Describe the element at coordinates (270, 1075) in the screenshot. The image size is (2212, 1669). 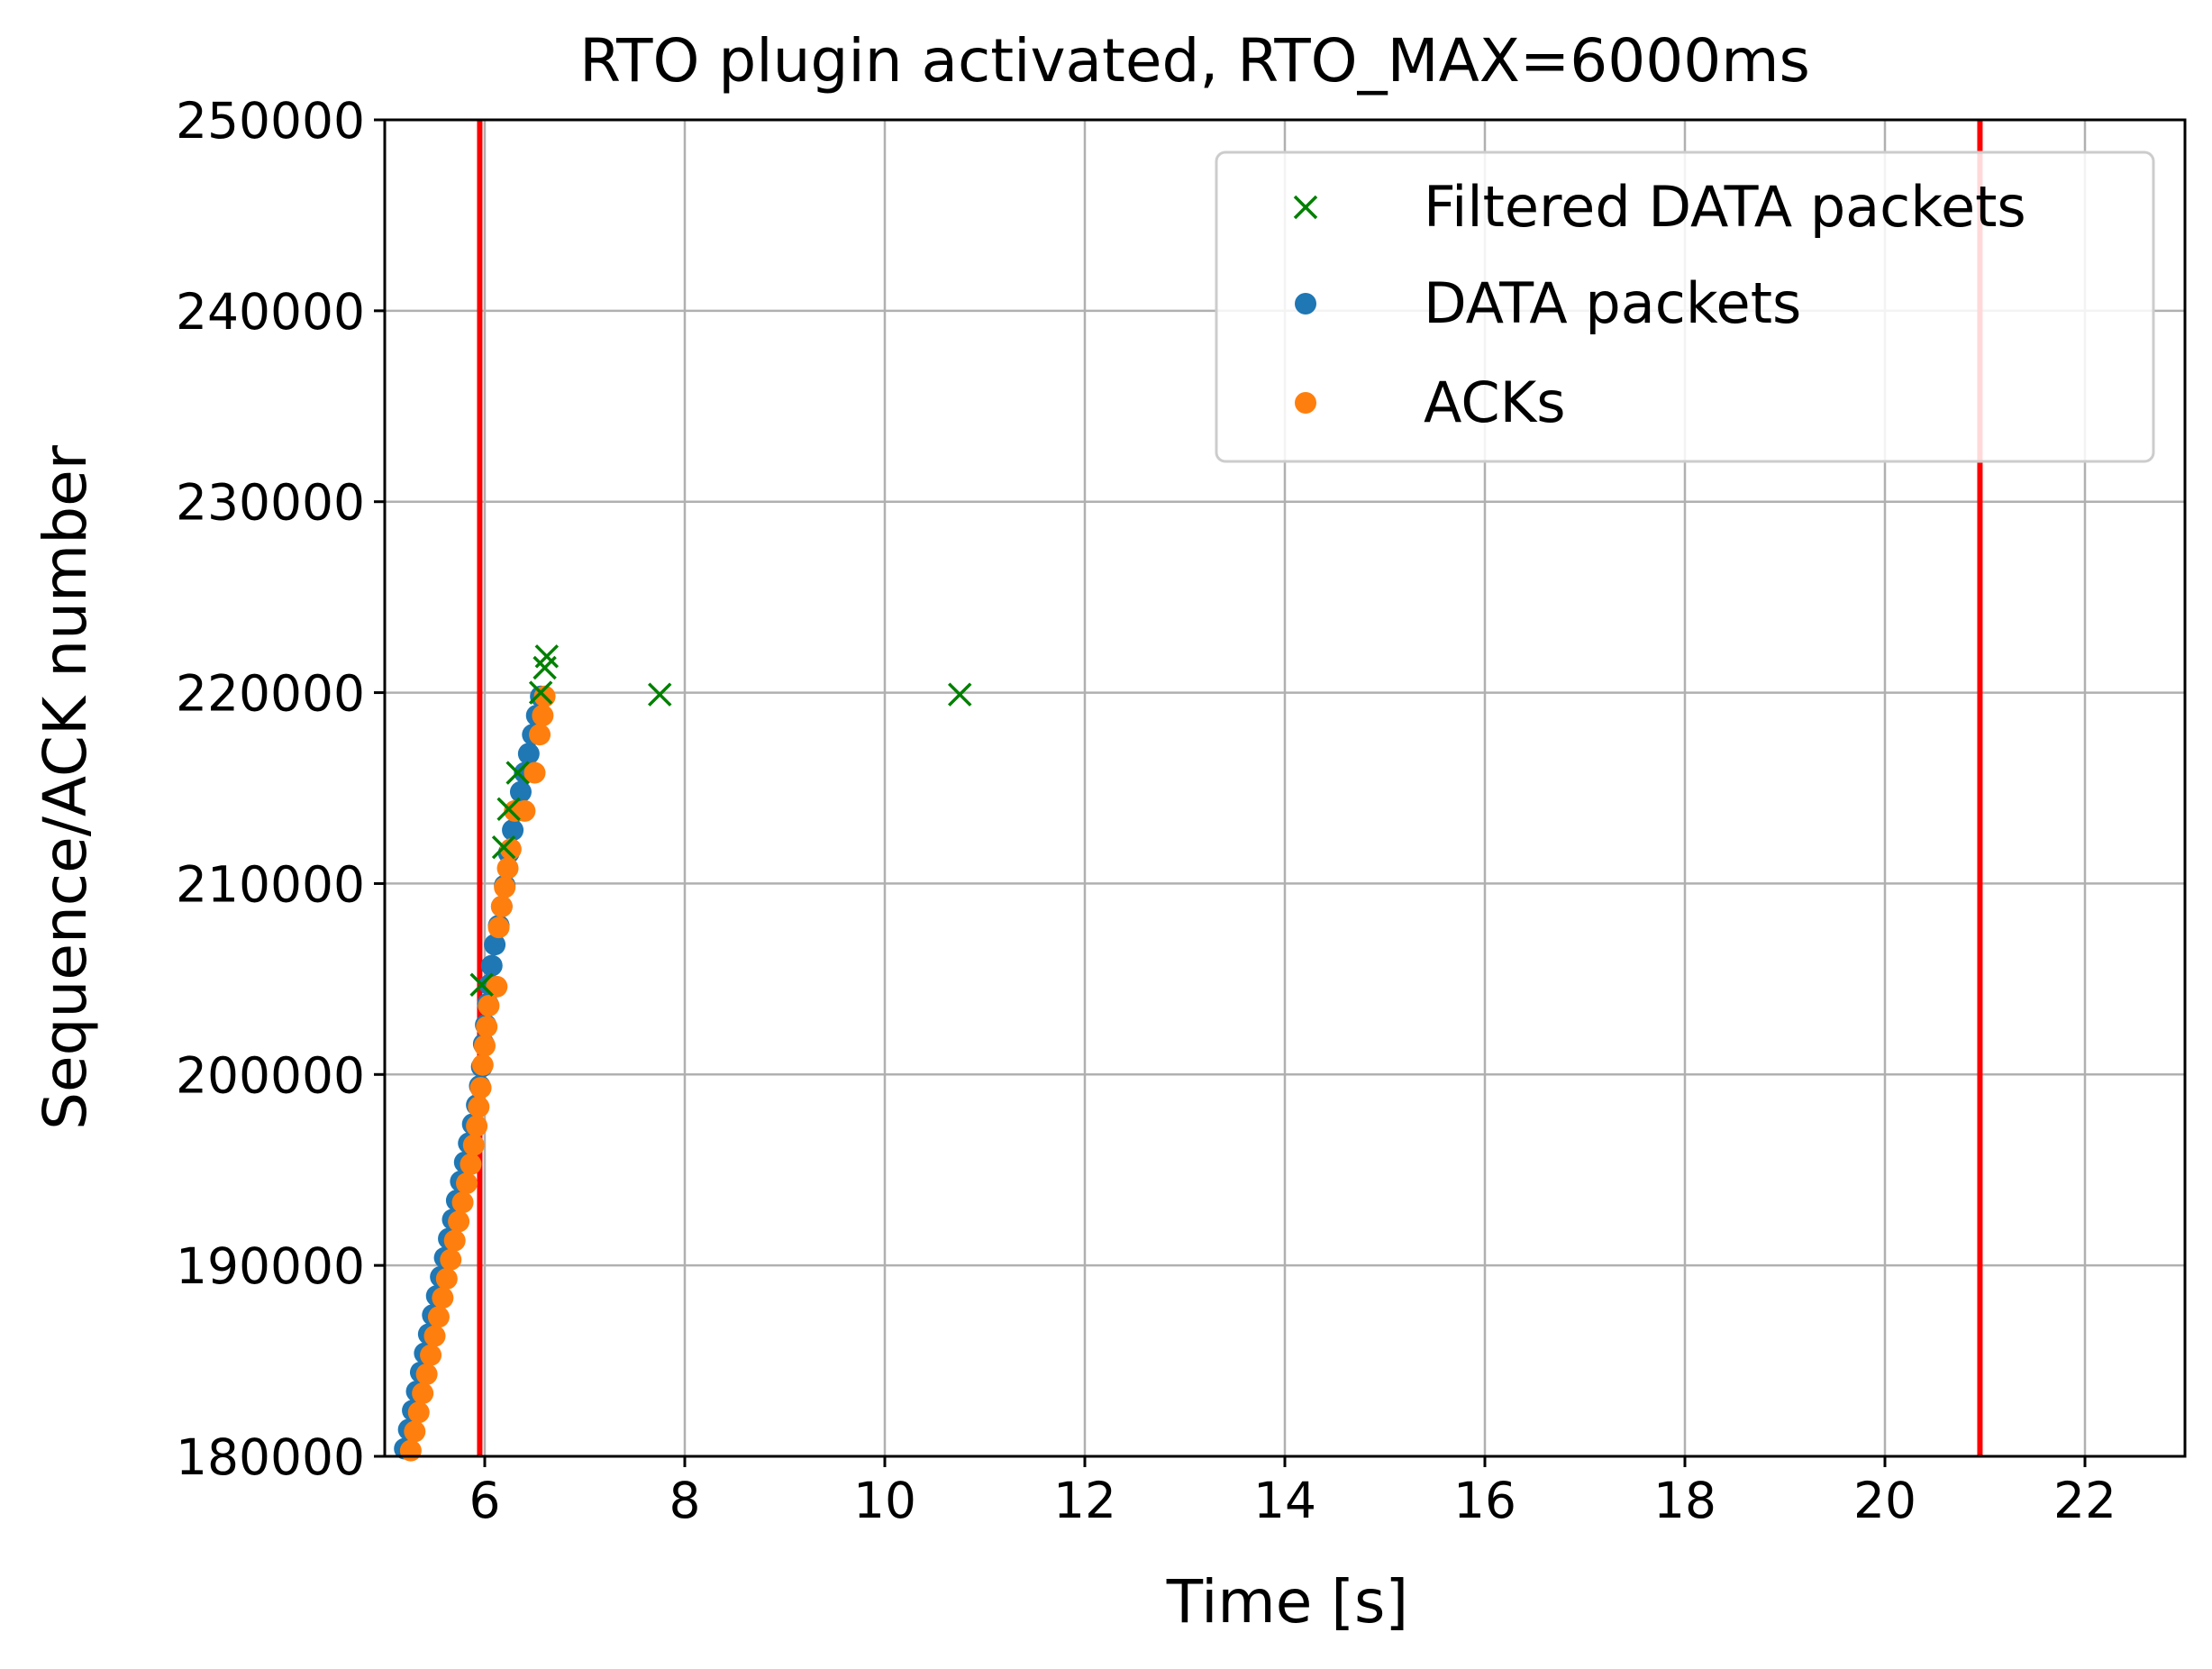
I see `y-tick-label: 200000` at that location.